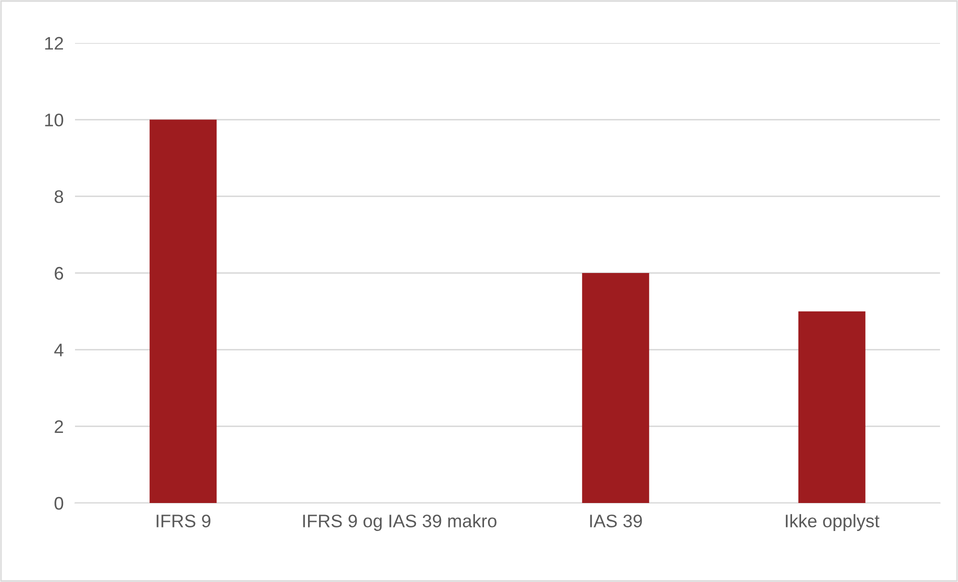  What do you see at coordinates (58, 426) in the screenshot?
I see `y-tick-label: 2` at bounding box center [58, 426].